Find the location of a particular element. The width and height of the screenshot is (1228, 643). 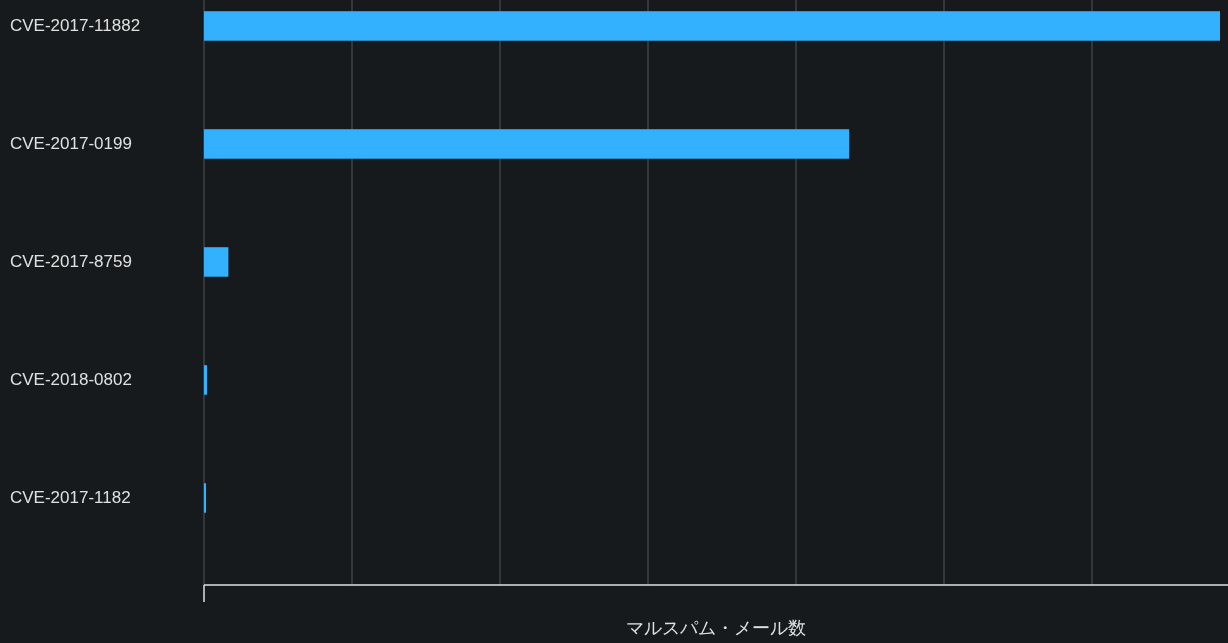

x-axis-title: マルスパム・メール数 is located at coordinates (716, 627).